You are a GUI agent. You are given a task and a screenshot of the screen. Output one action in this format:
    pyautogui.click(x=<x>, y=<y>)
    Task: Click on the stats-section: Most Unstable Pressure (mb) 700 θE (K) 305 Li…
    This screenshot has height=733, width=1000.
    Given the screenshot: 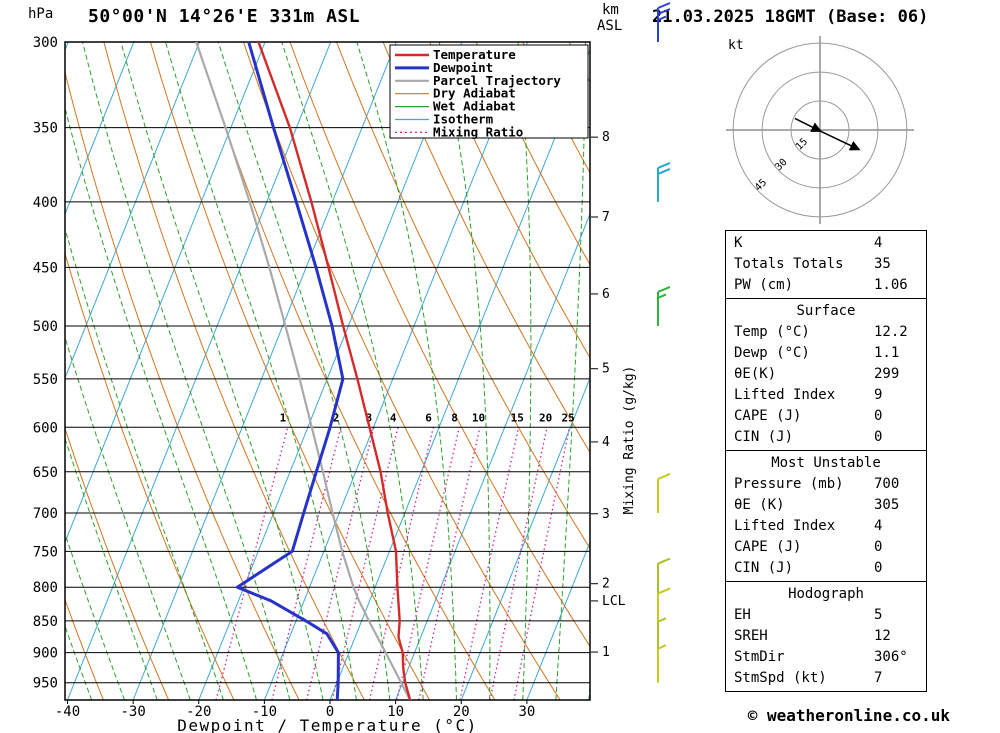 What is the action you would take?
    pyautogui.click(x=826, y=516)
    